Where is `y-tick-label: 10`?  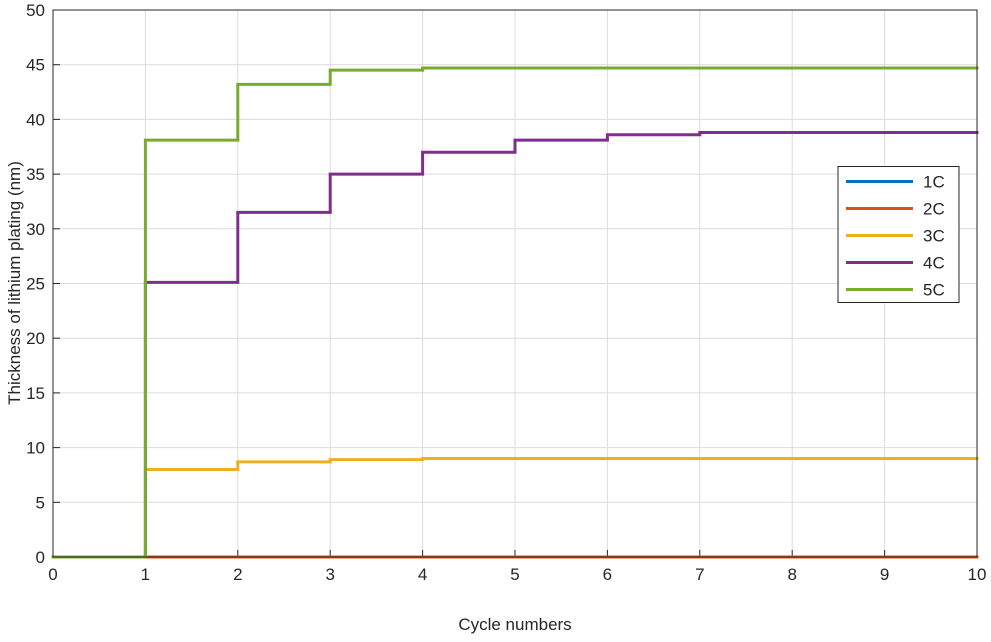 y-tick-label: 10 is located at coordinates (35, 448).